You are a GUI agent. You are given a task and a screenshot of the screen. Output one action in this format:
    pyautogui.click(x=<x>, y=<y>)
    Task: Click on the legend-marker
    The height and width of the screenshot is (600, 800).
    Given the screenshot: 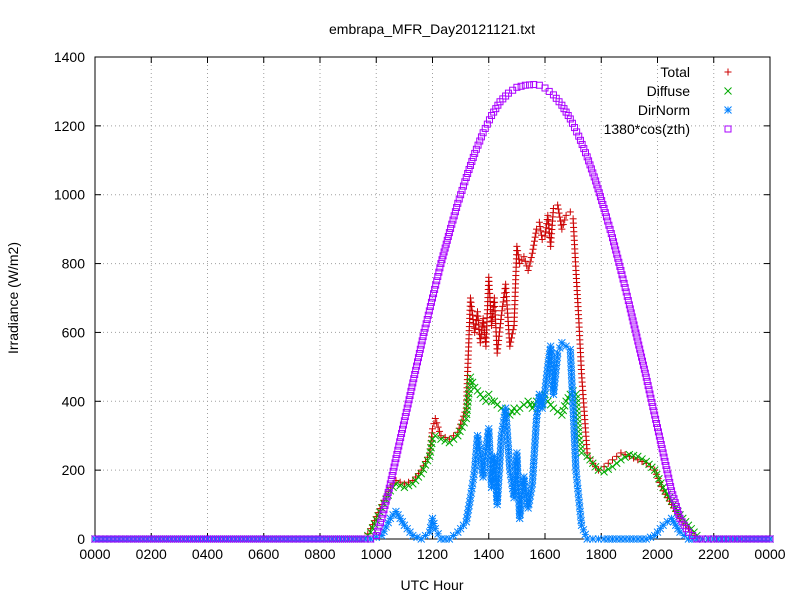 What is the action you would take?
    pyautogui.click(x=728, y=91)
    